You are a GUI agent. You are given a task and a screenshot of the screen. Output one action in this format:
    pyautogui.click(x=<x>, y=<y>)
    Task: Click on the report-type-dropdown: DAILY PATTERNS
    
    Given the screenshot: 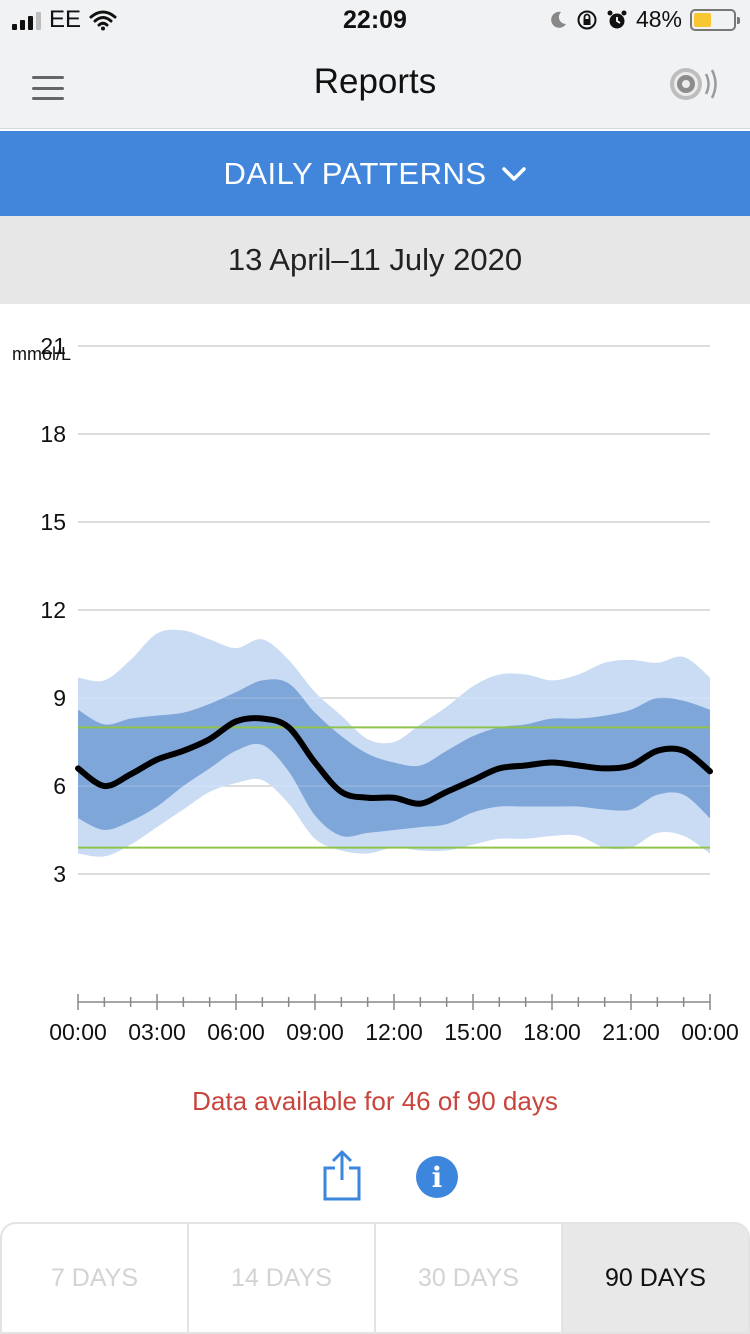 What is the action you would take?
    pyautogui.click(x=375, y=173)
    